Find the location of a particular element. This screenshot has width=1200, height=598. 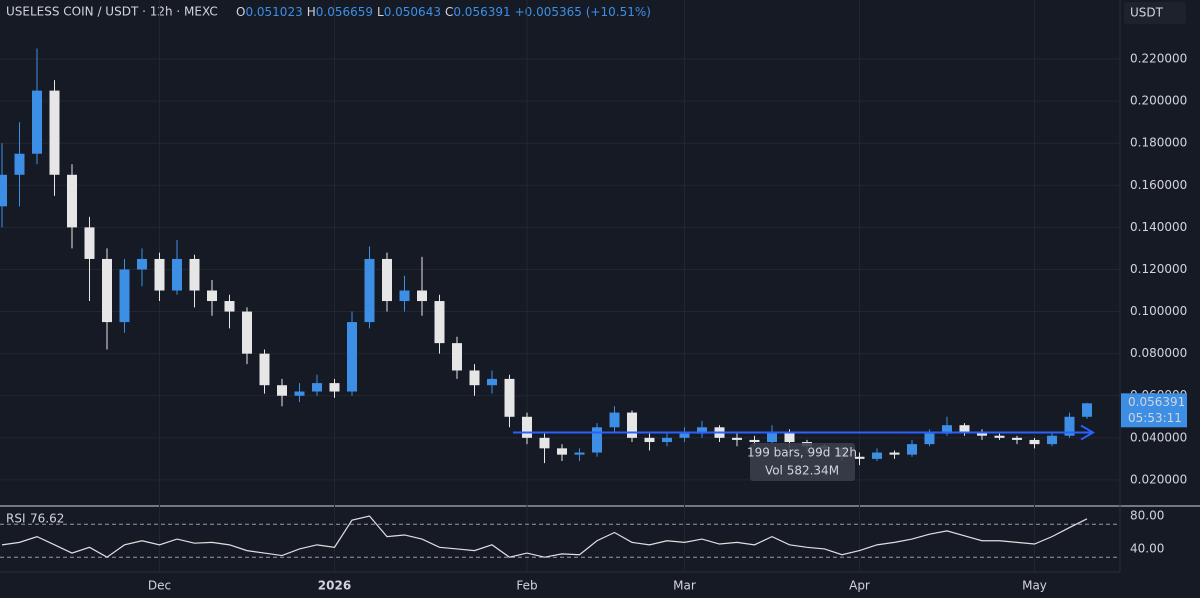

measure-text: 199 bars, 99d 12h is located at coordinates (802, 453).